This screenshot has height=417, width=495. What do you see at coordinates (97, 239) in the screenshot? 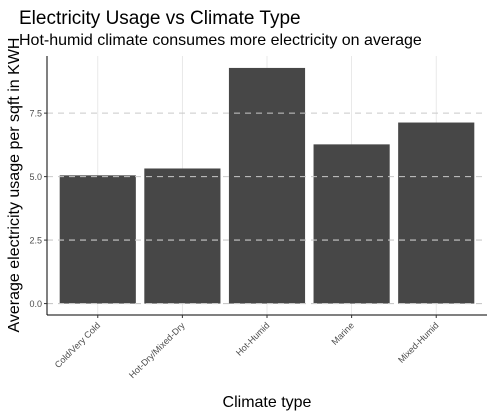
I see `bar-cold-very-cold` at bounding box center [97, 239].